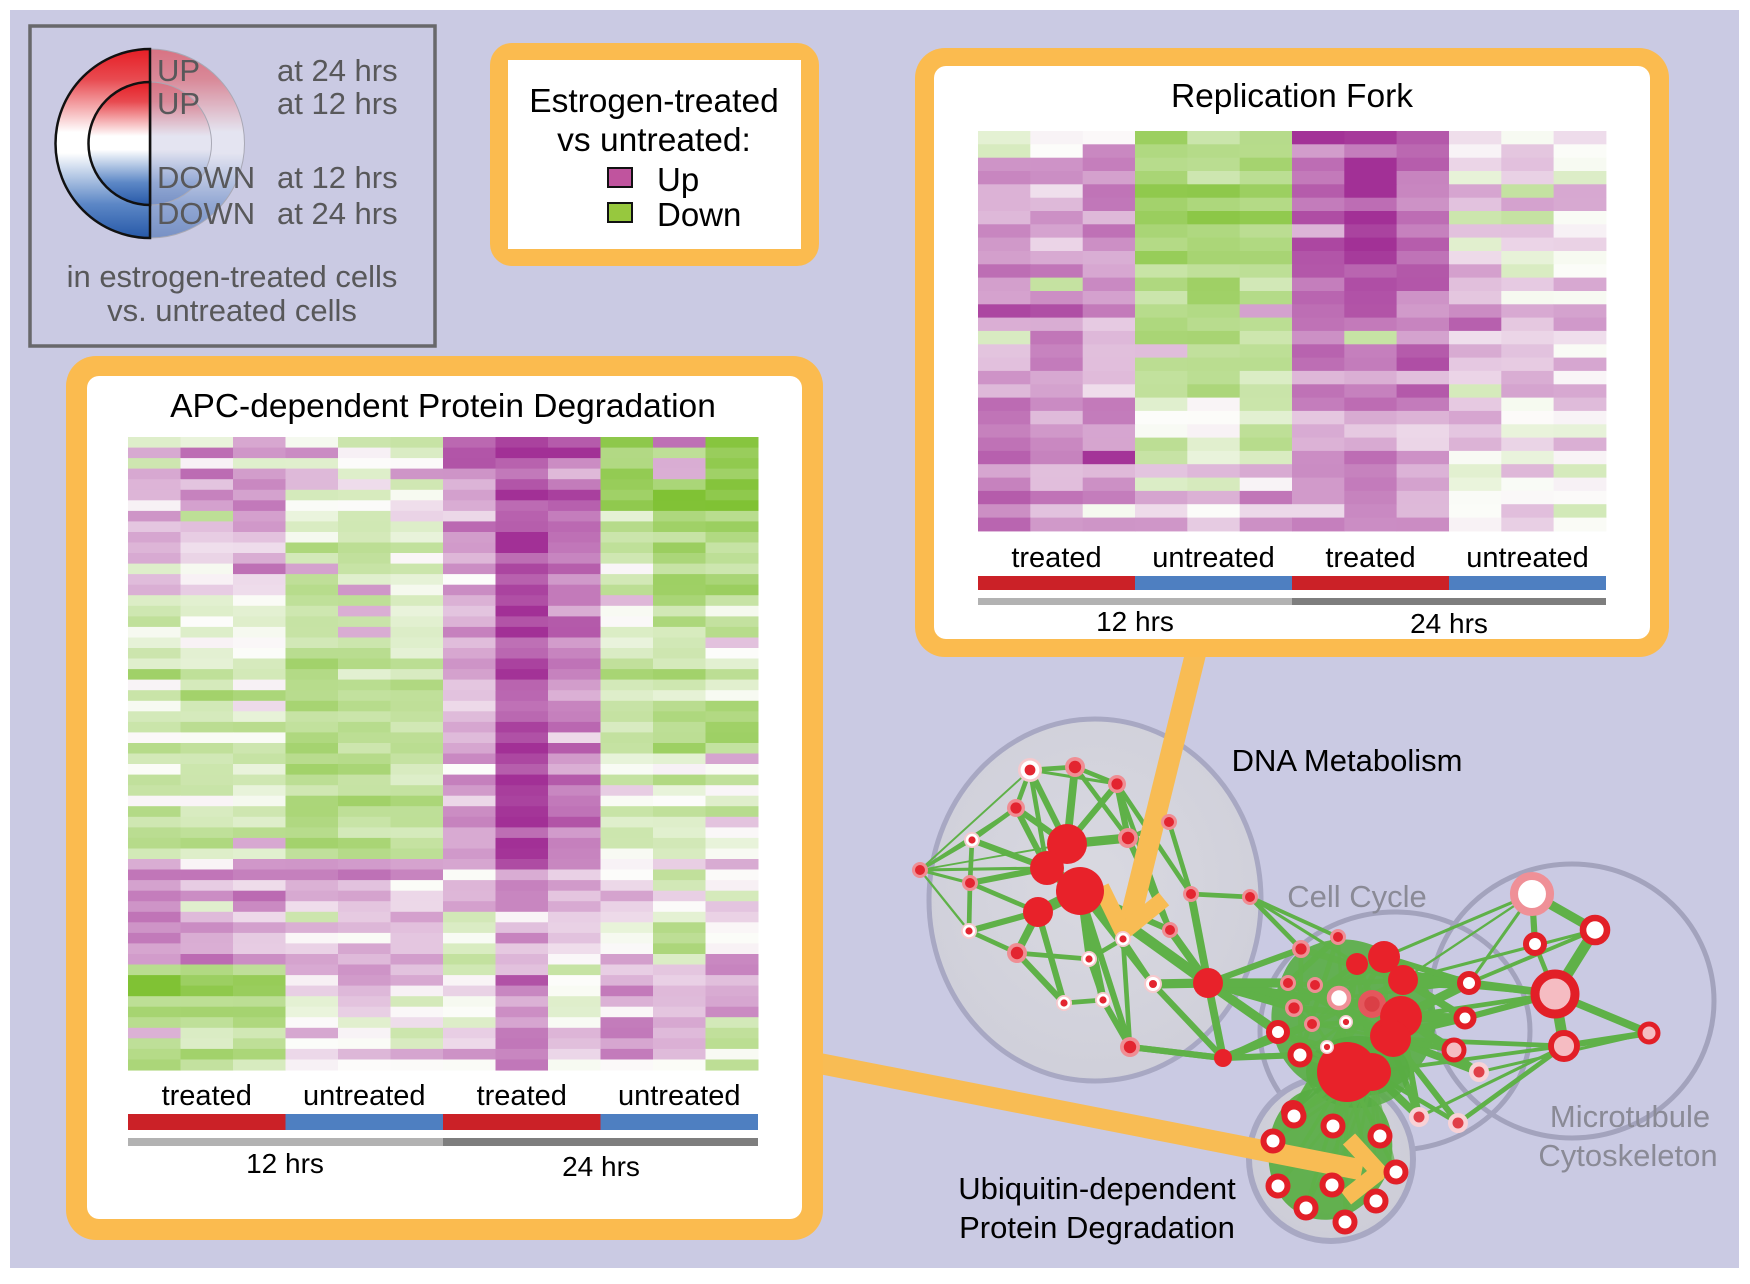 The width and height of the screenshot is (1750, 1284). What do you see at coordinates (699, 214) in the screenshot?
I see `svg-text: Down` at bounding box center [699, 214].